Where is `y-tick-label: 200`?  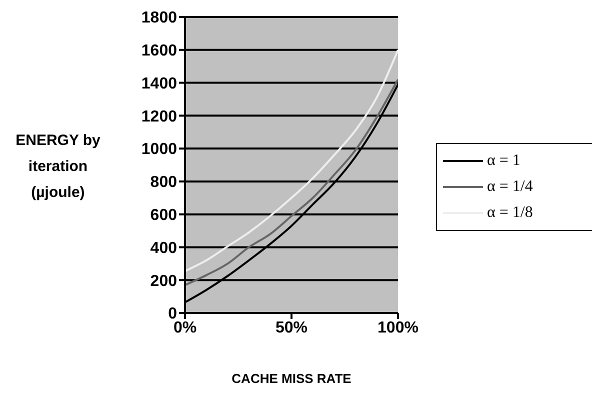
y-tick-label: 200 is located at coordinates (164, 281).